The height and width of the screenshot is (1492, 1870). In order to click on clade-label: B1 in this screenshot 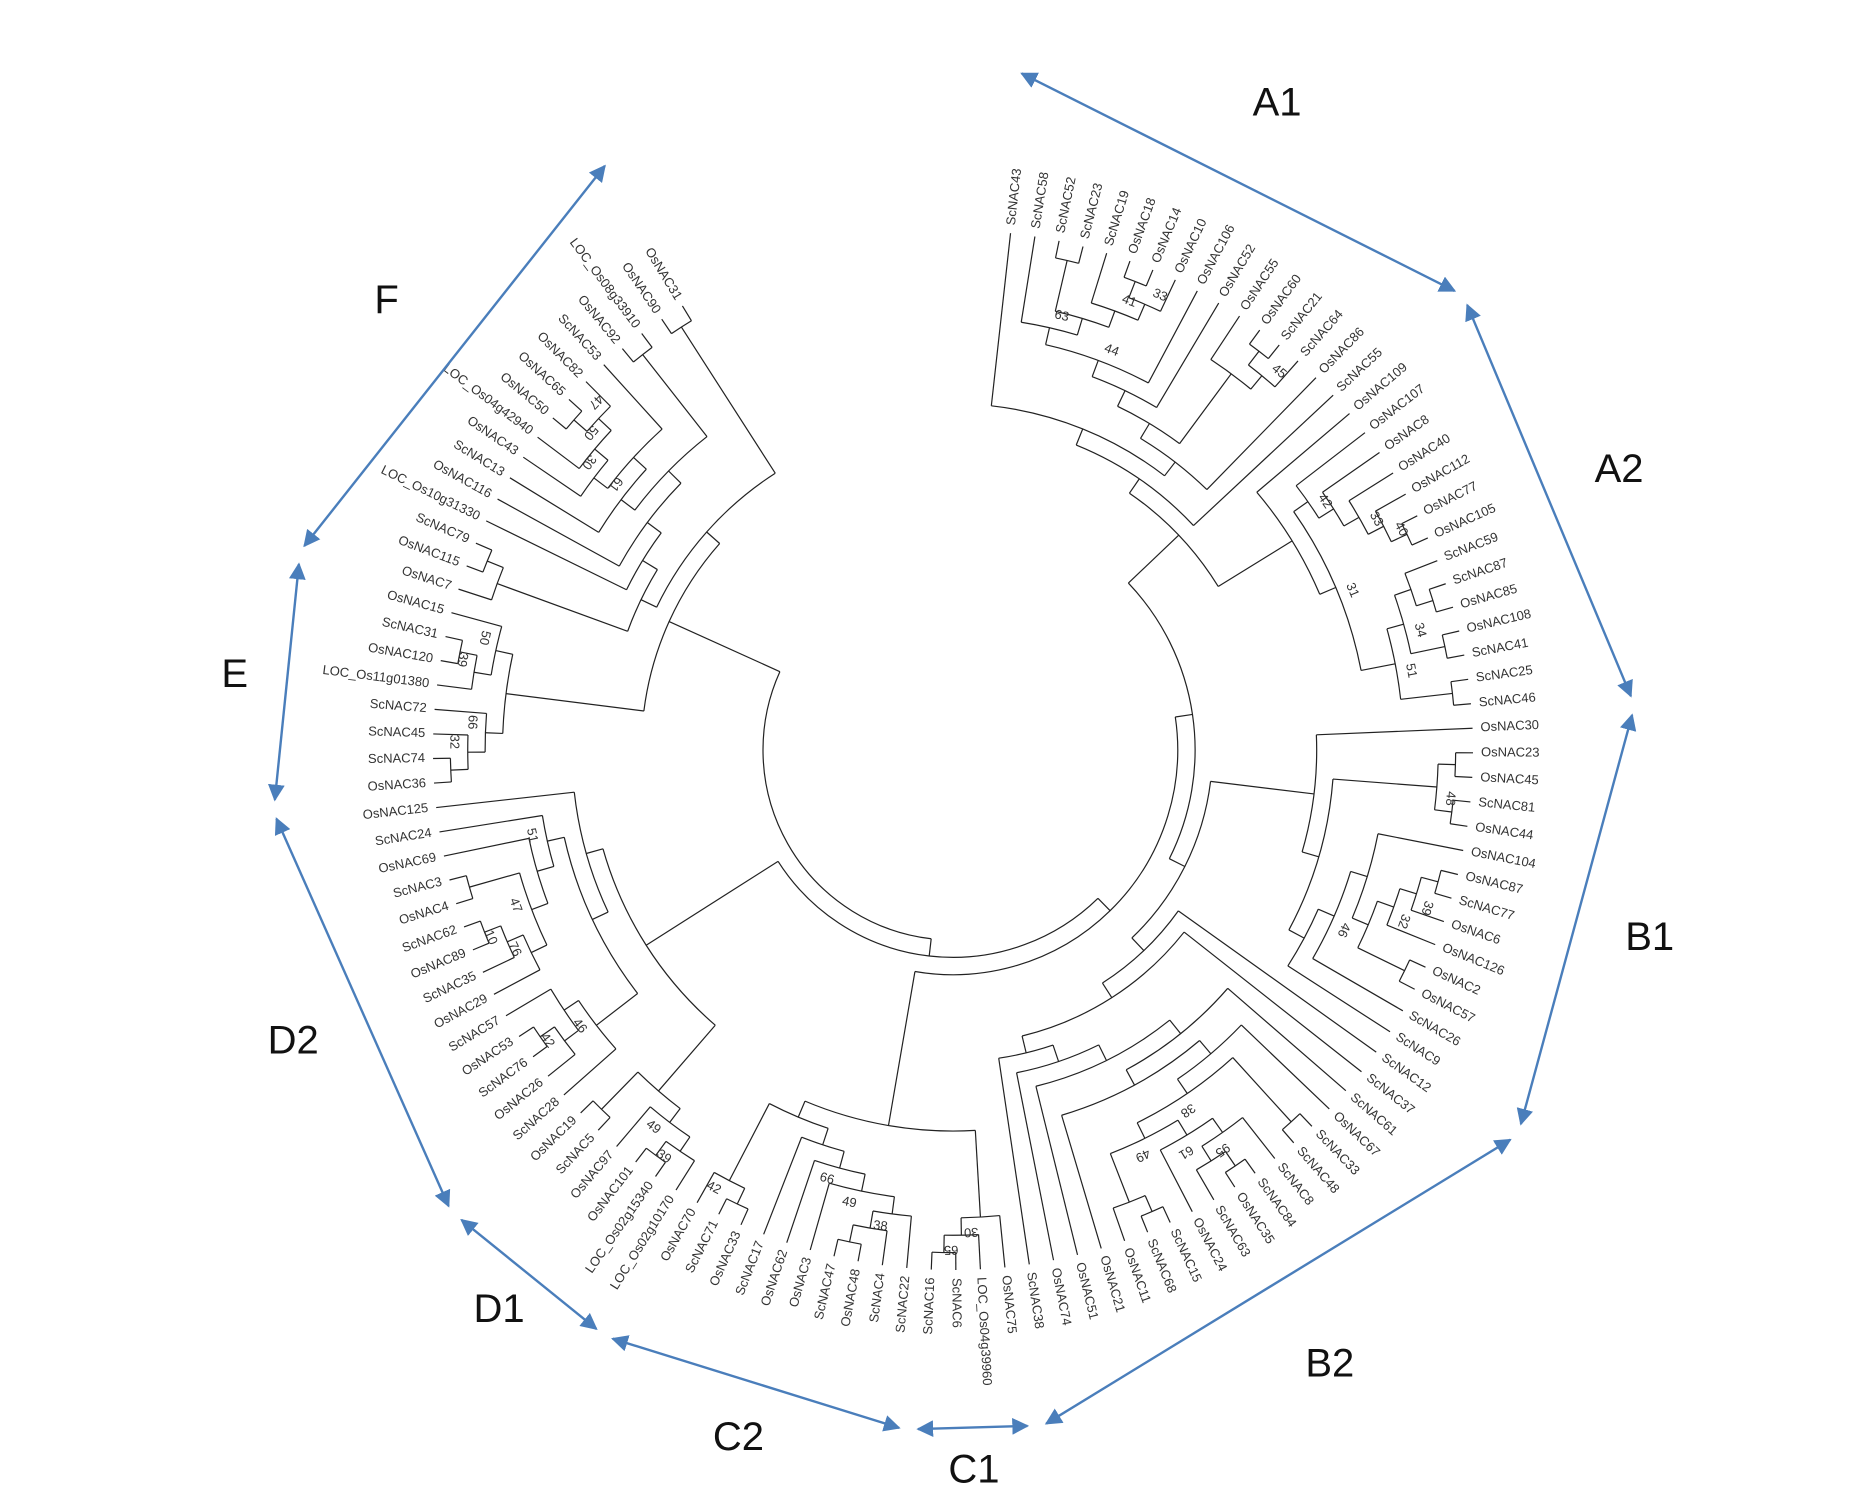, I will do `click(1649, 937)`.